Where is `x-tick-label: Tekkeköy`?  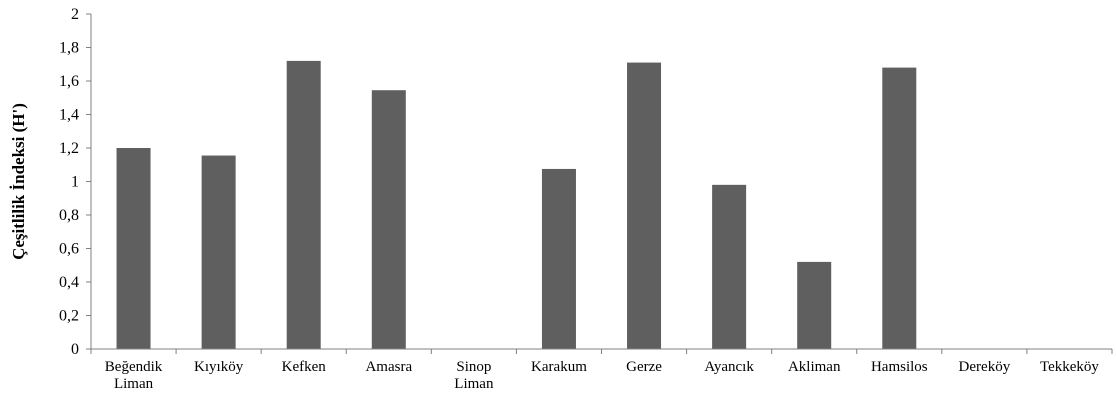
x-tick-label: Tekkeköy is located at coordinates (1069, 367).